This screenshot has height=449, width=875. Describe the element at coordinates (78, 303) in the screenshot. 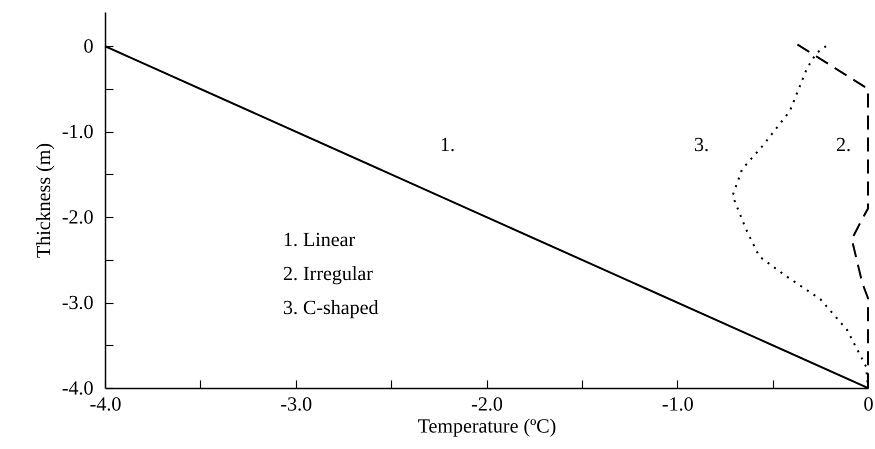

I see `y-tick-label: -3.0` at that location.